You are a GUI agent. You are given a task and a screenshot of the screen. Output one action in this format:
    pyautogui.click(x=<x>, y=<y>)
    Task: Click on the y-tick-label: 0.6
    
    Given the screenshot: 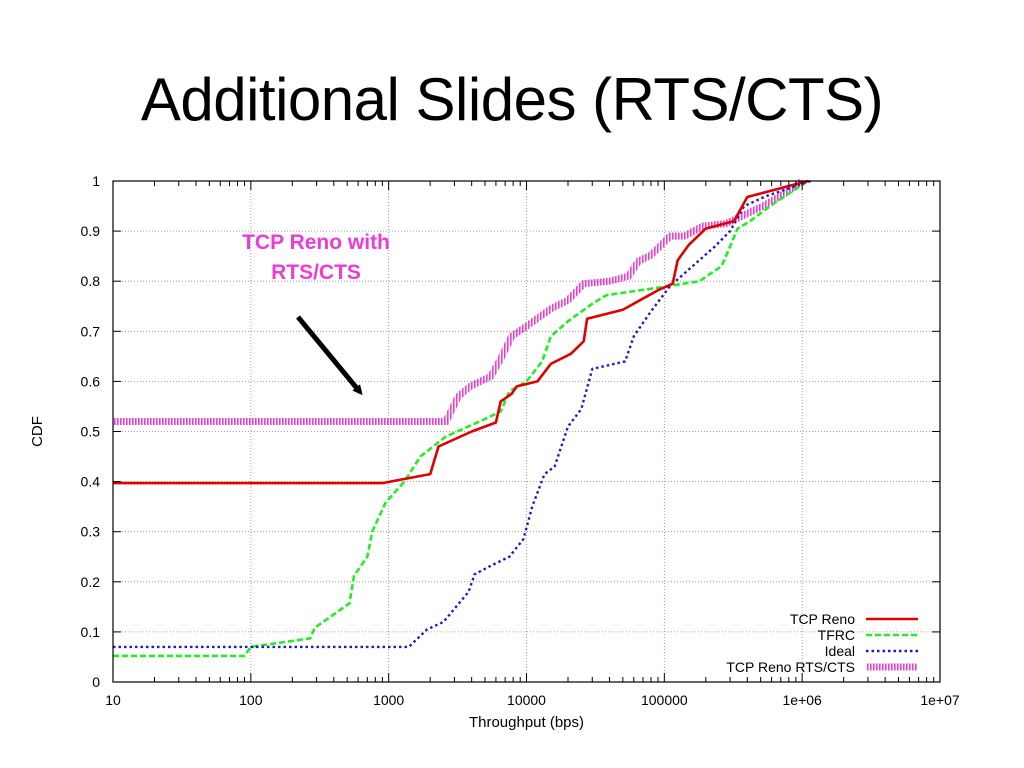 What is the action you would take?
    pyautogui.click(x=91, y=381)
    